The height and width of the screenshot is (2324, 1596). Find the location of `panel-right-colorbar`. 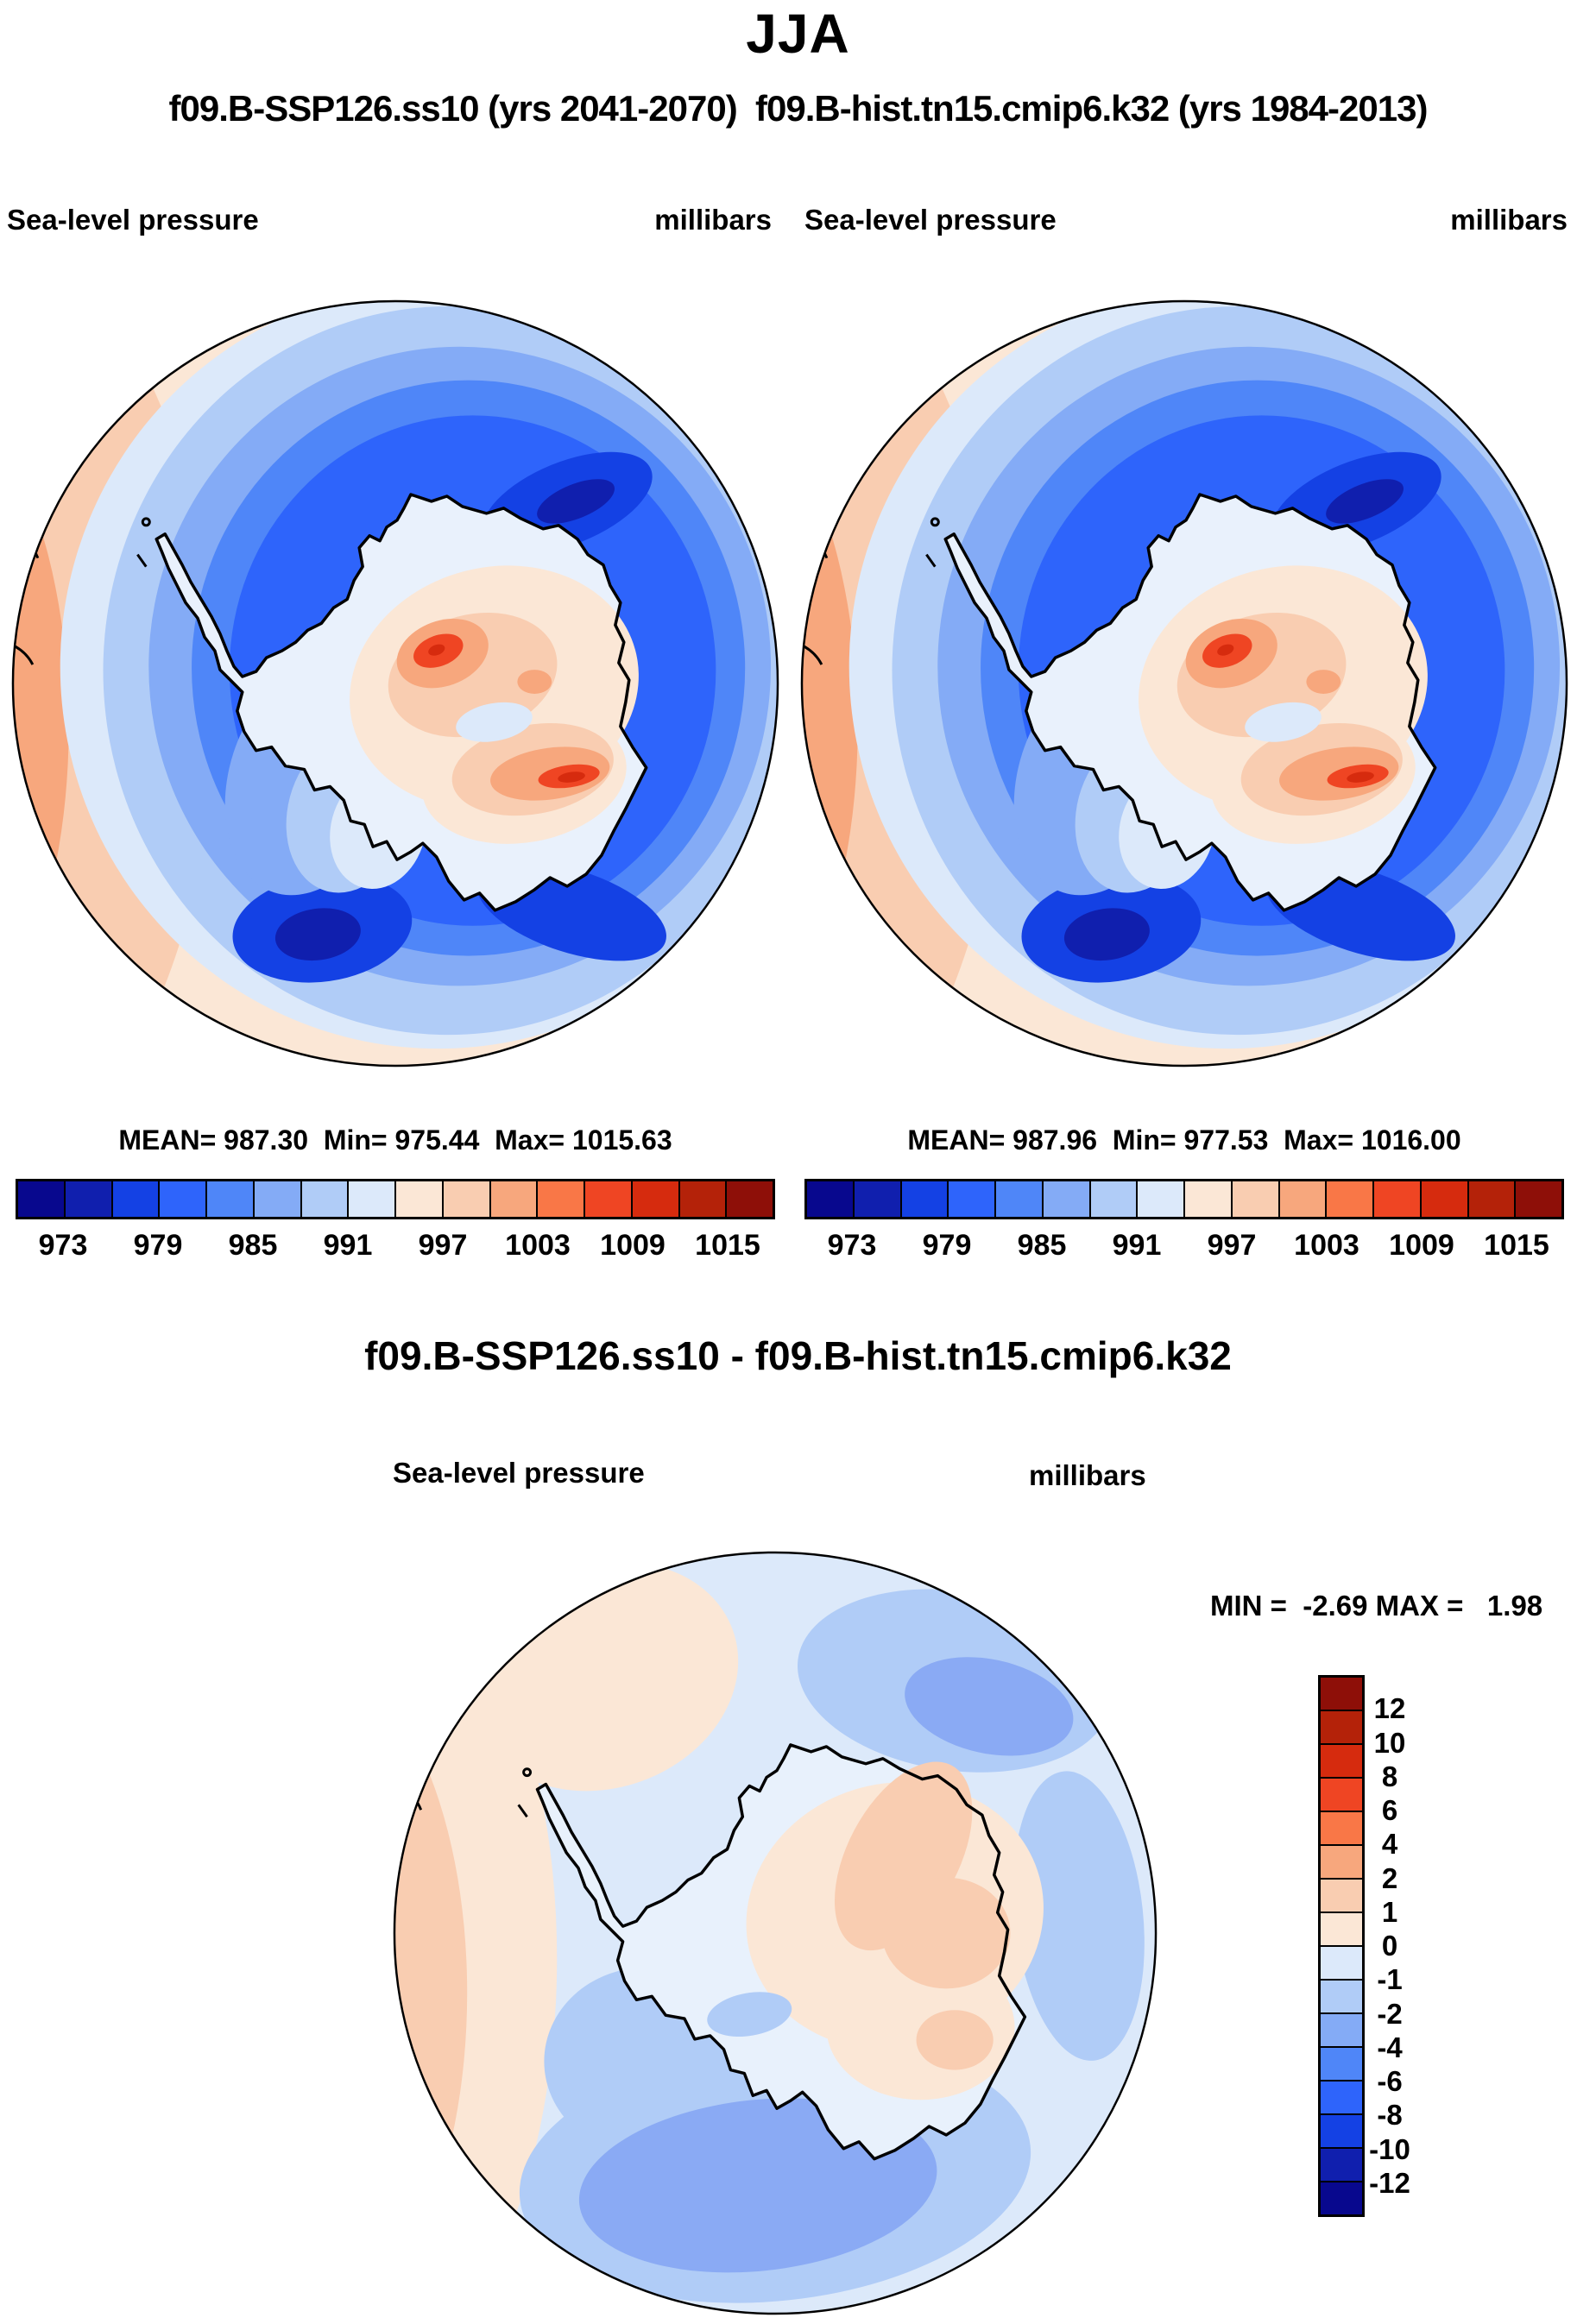

panel-right-colorbar is located at coordinates (1184, 1199).